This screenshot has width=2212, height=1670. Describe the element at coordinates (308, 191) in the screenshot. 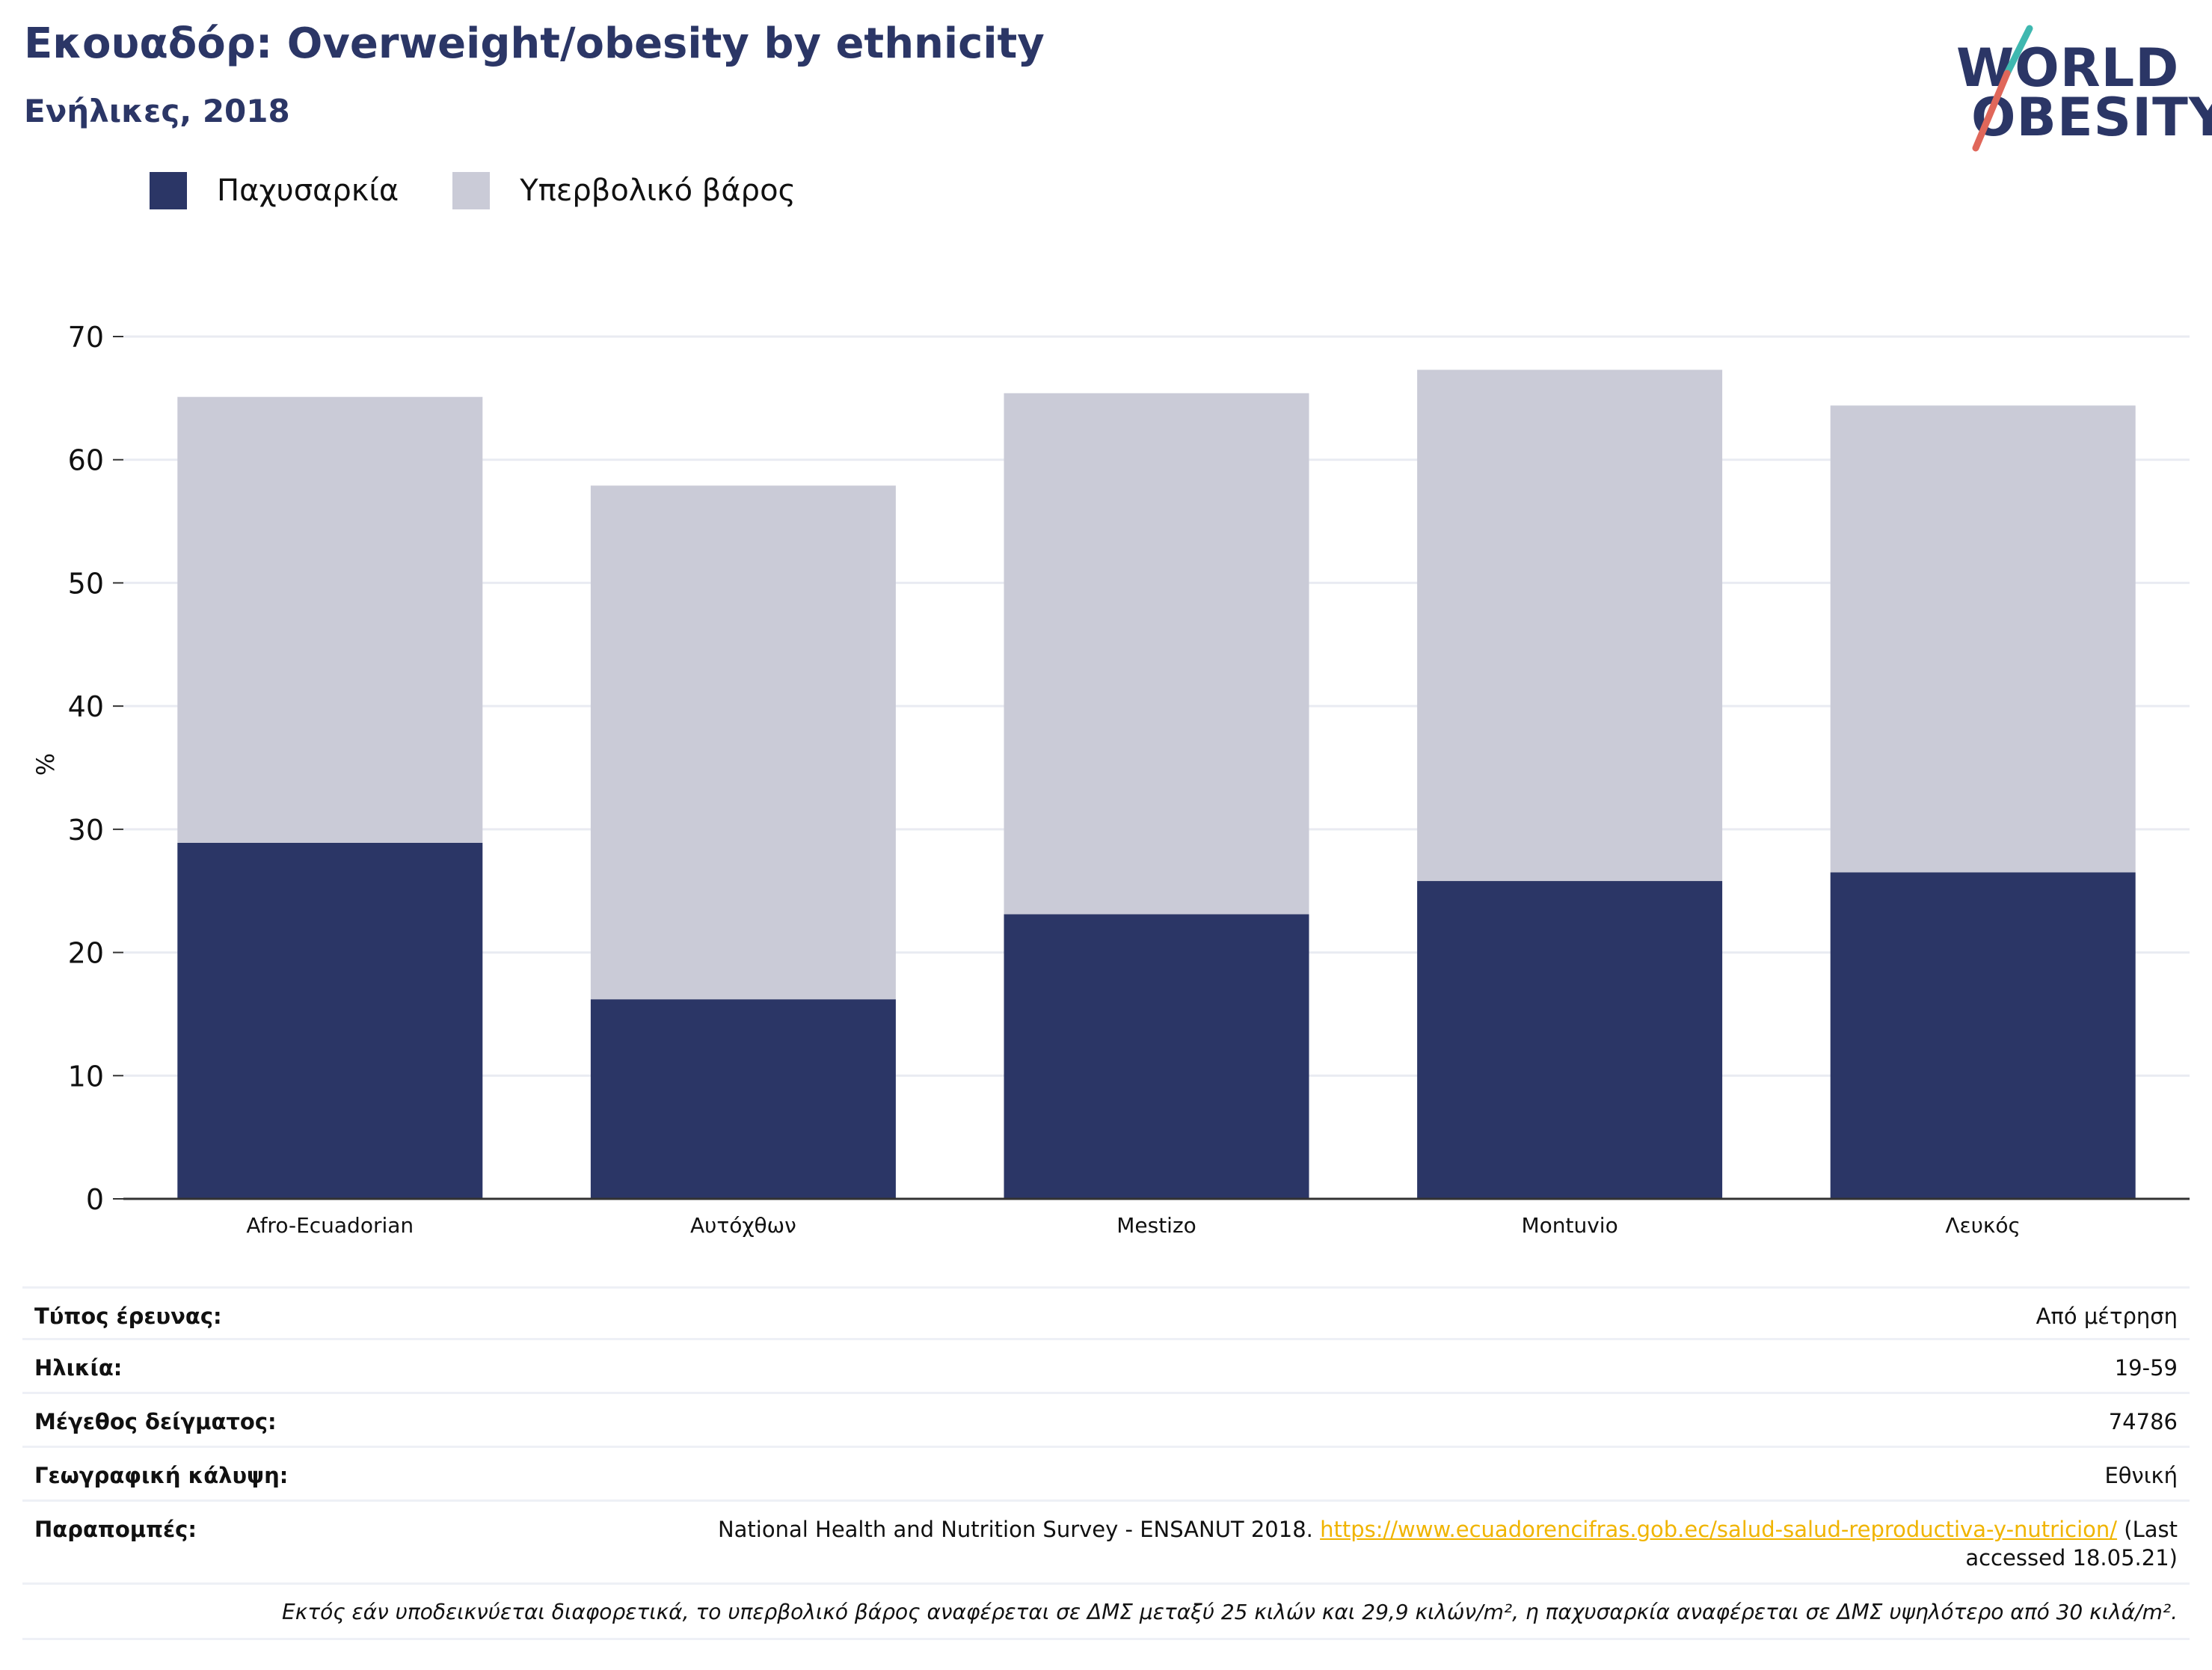

I see `legend-label-obesity: Παχυσαρκία` at that location.